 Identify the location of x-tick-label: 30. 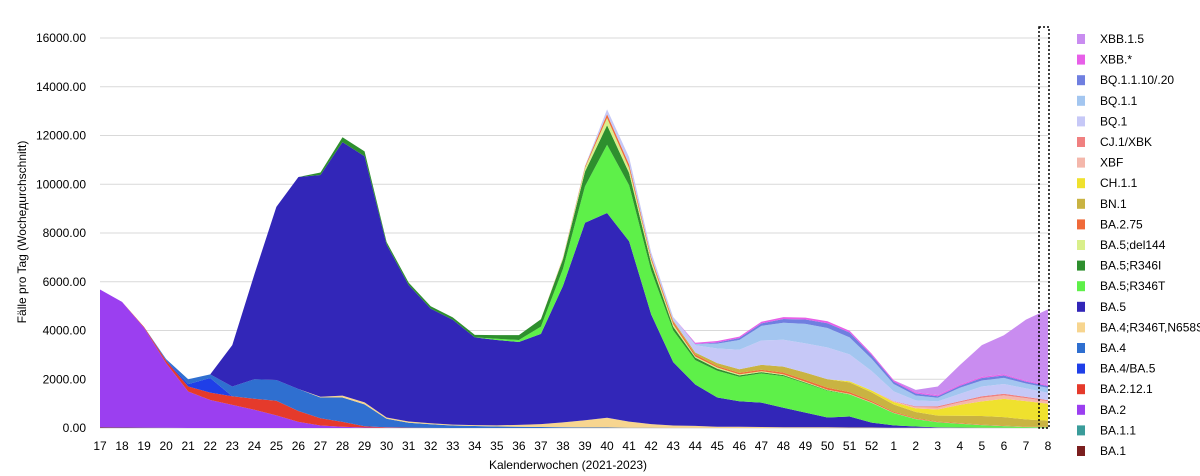
(387, 446).